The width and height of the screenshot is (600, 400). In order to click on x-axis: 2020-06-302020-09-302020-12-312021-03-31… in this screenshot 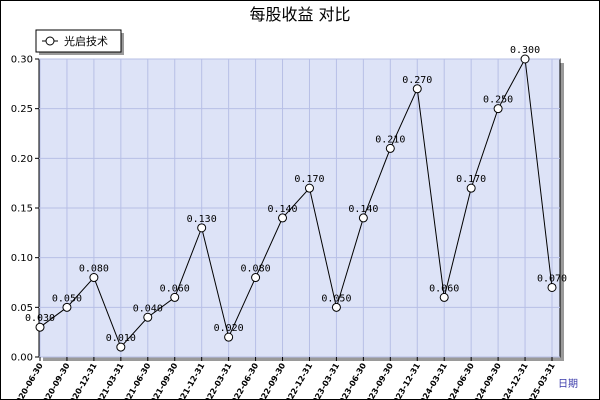, I will do `click(284, 378)`.